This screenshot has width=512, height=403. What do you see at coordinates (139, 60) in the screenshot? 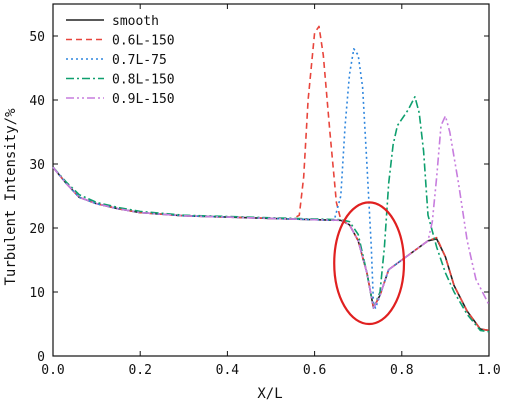
I see `legend-label-2: 0.7L-75` at bounding box center [139, 60].